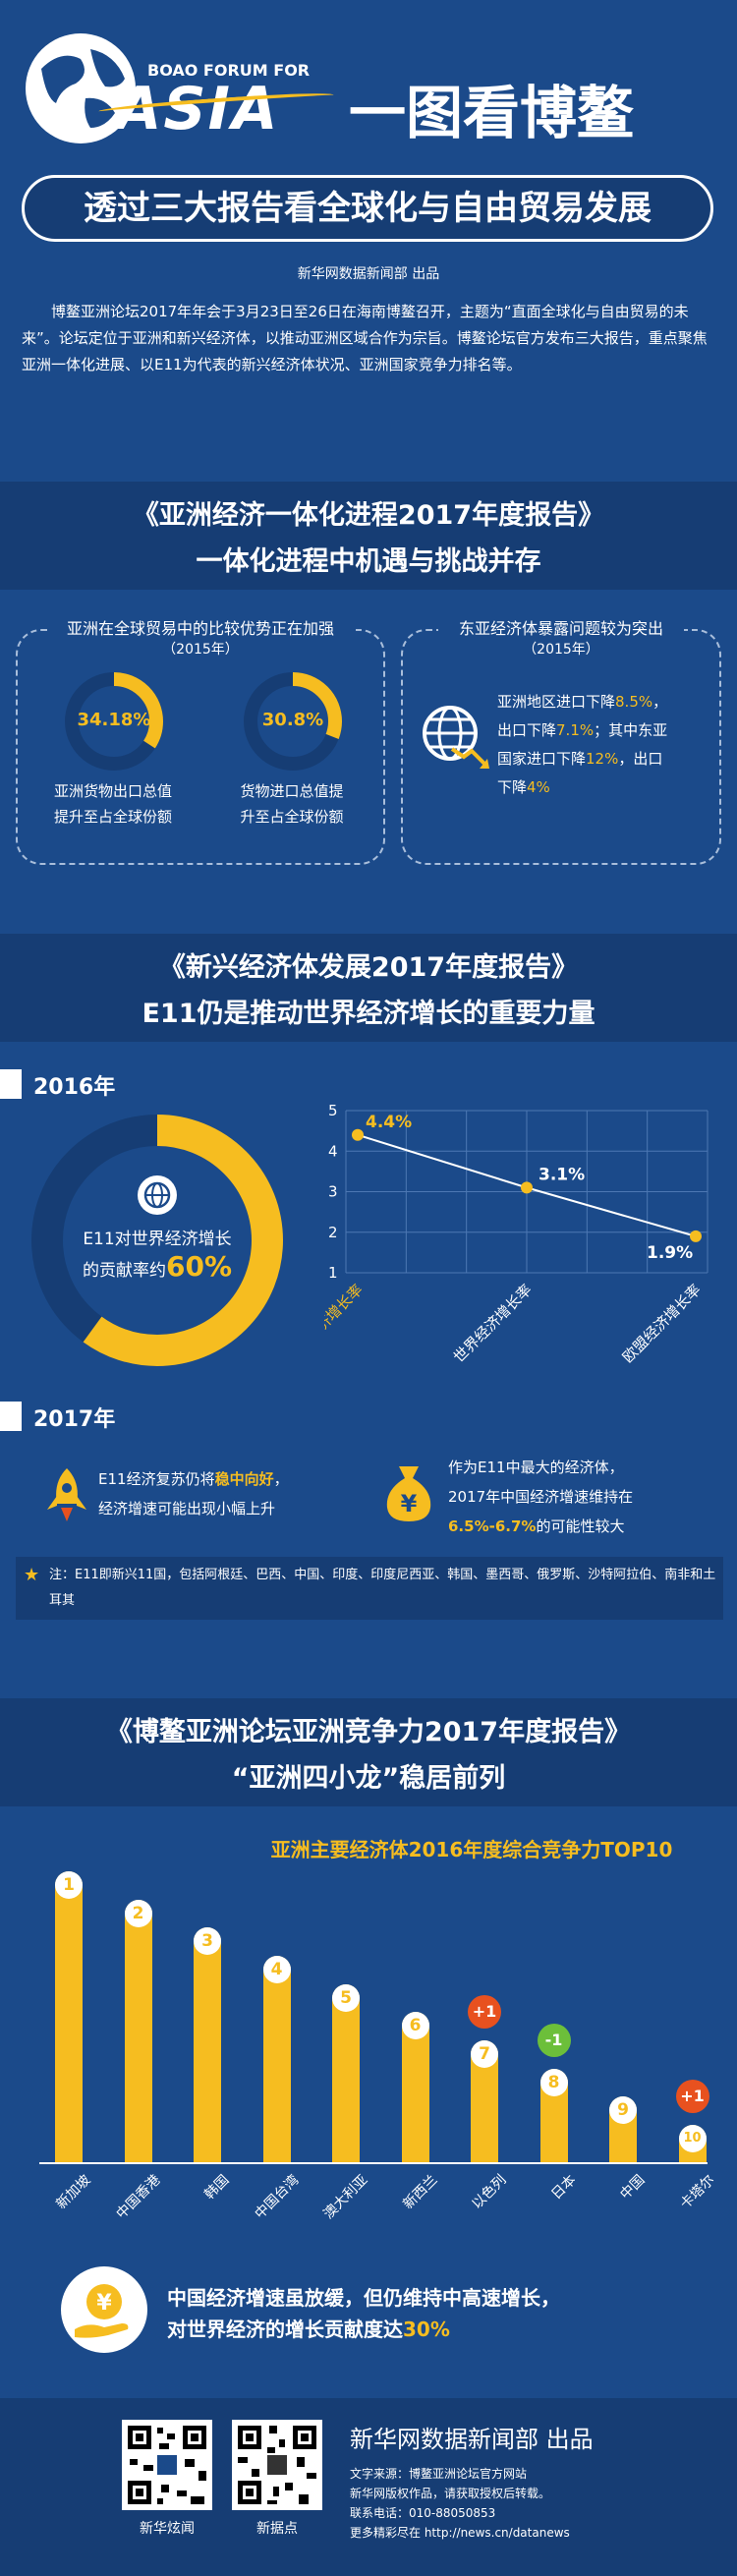 The height and width of the screenshot is (2576, 737). Describe the element at coordinates (308, 2328) in the screenshot. I see `conclusion-line2-row: 对世界经济的增长贡献度达30%` at that location.